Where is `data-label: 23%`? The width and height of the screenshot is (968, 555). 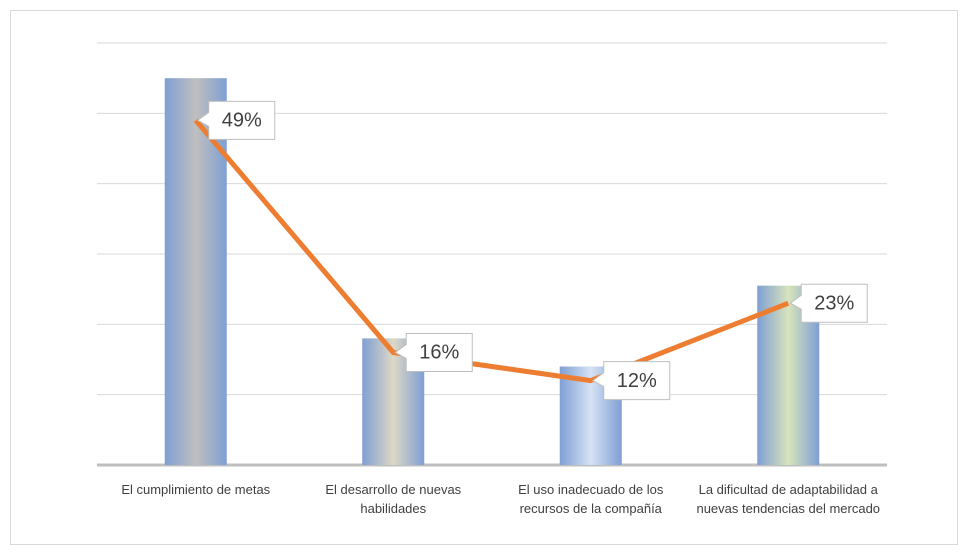
data-label: 23% is located at coordinates (834, 304).